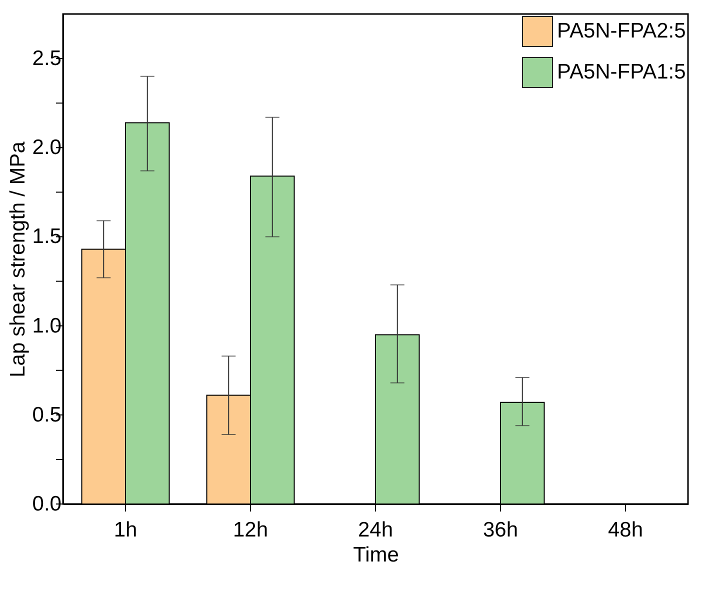 Image resolution: width=718 pixels, height=599 pixels. Describe the element at coordinates (376, 555) in the screenshot. I see `x-axis-title: Time` at that location.